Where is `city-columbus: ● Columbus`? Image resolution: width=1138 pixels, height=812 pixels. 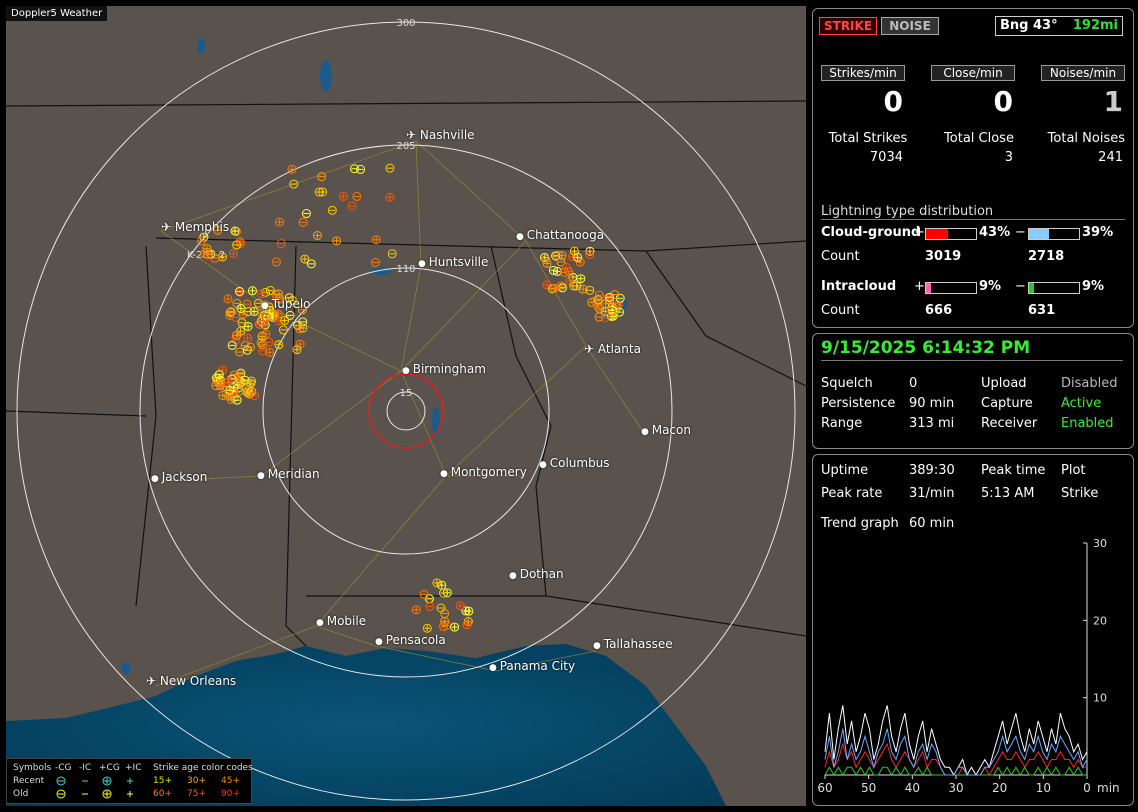 city-columbus: ● Columbus is located at coordinates (574, 463).